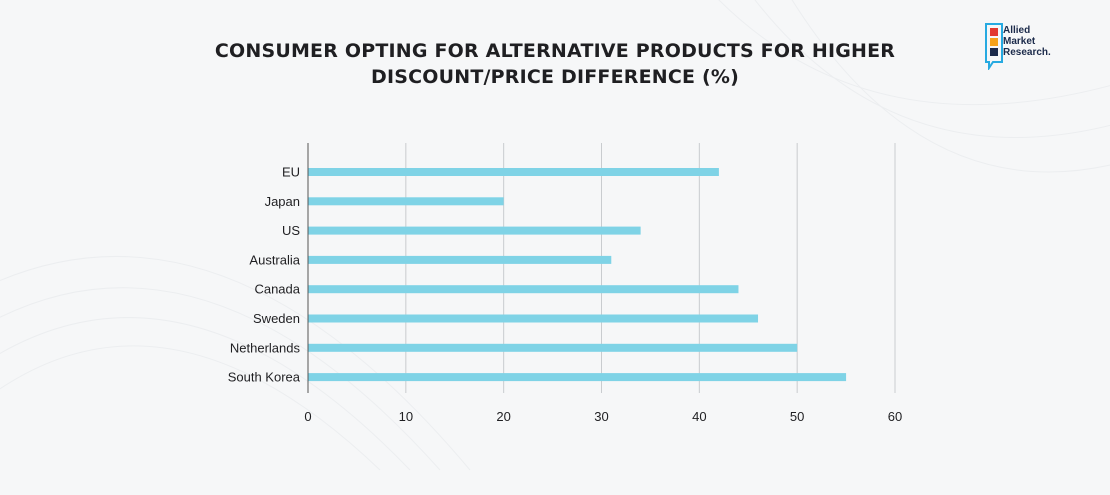 Image resolution: width=1110 pixels, height=495 pixels. I want to click on bar-canada, so click(523, 289).